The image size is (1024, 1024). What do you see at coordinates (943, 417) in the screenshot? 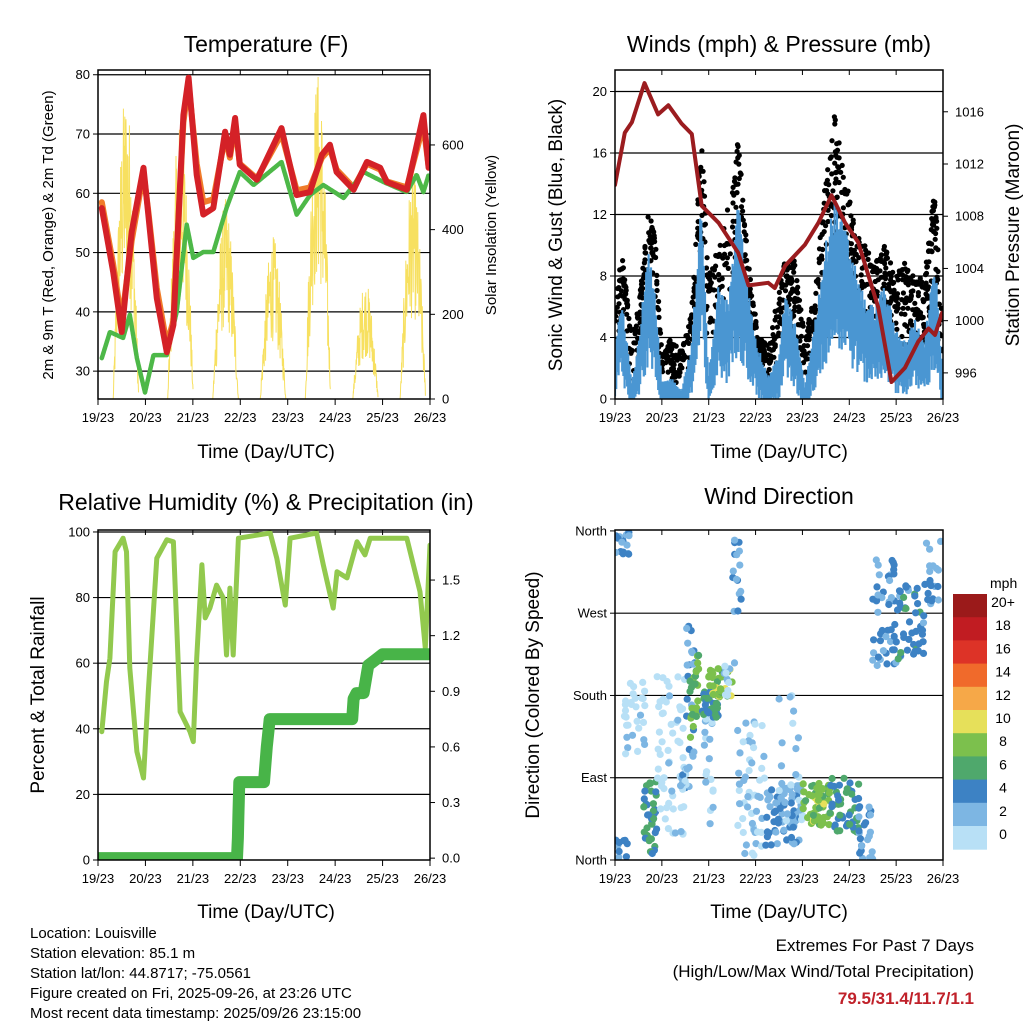
I see `x-tick-label: 26/23` at bounding box center [943, 417].